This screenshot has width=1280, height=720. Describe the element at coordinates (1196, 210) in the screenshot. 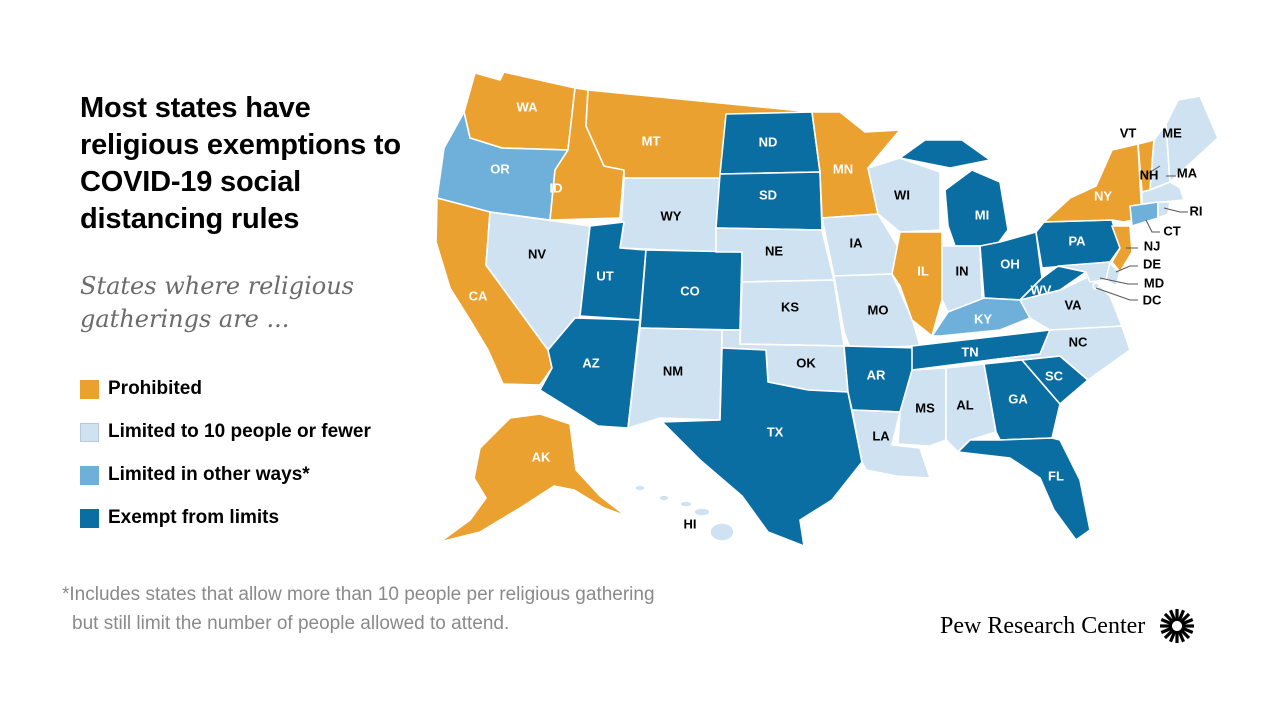

I see `label-RI: RI` at that location.